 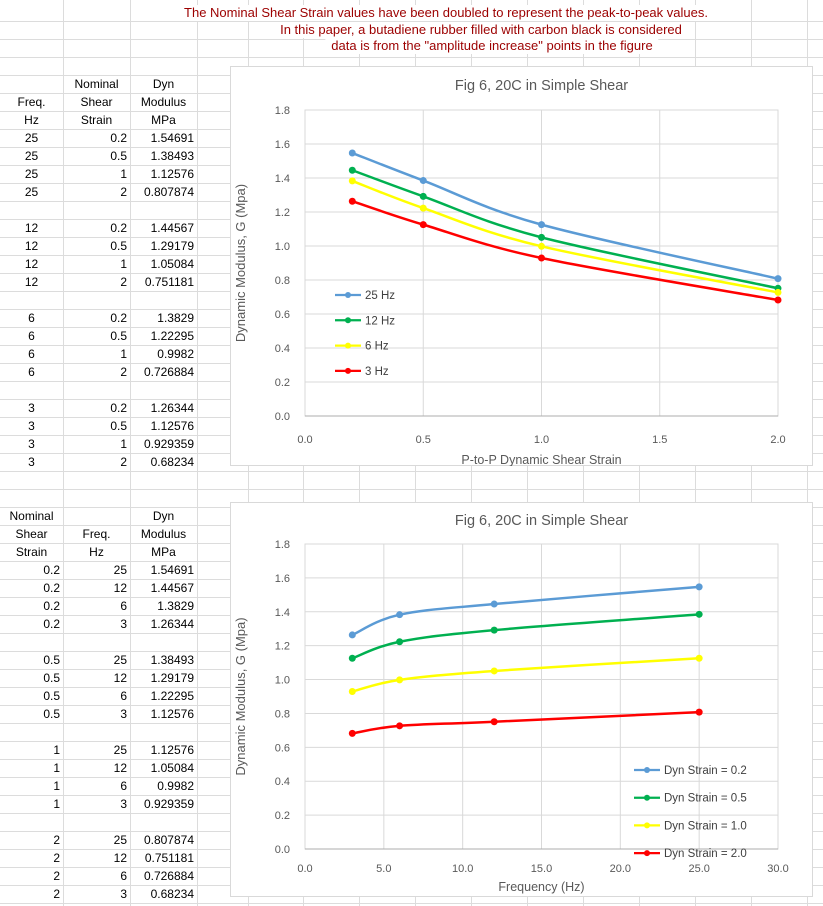 I want to click on header-cell: Dyn, so click(x=163, y=84).